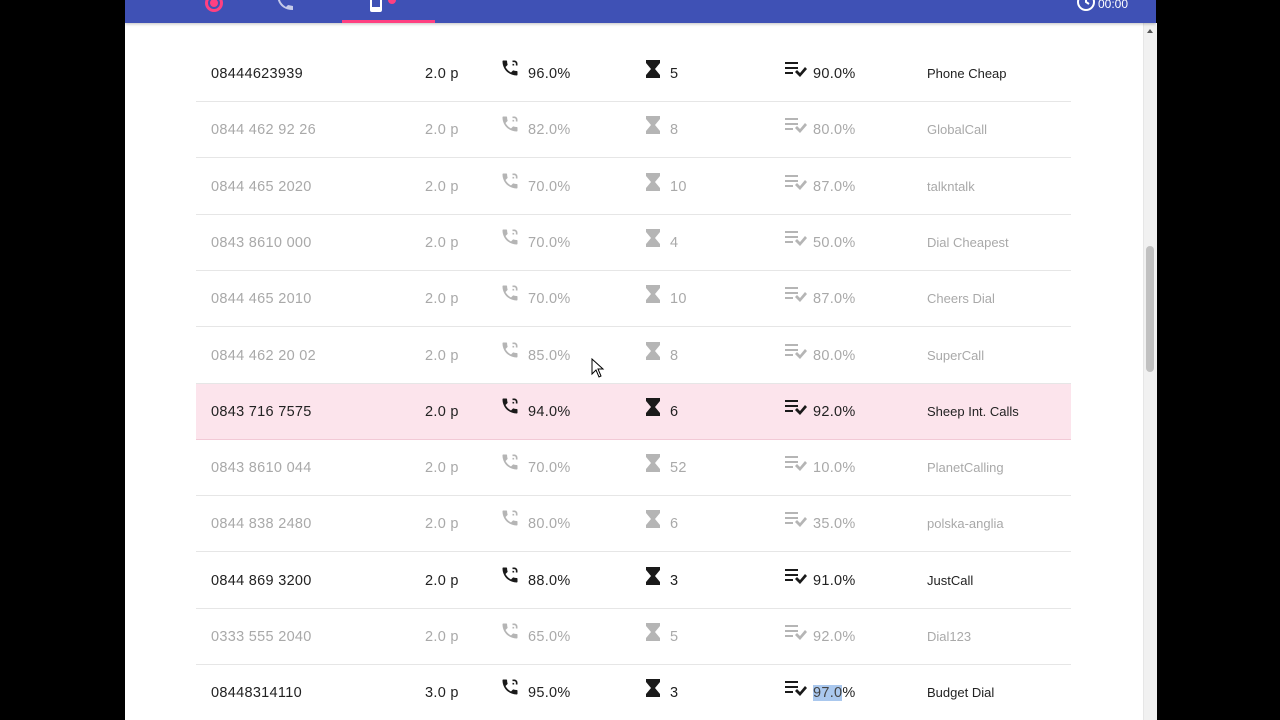  Describe the element at coordinates (834, 468) in the screenshot. I see `quality-rate-value: 10.0%` at that location.